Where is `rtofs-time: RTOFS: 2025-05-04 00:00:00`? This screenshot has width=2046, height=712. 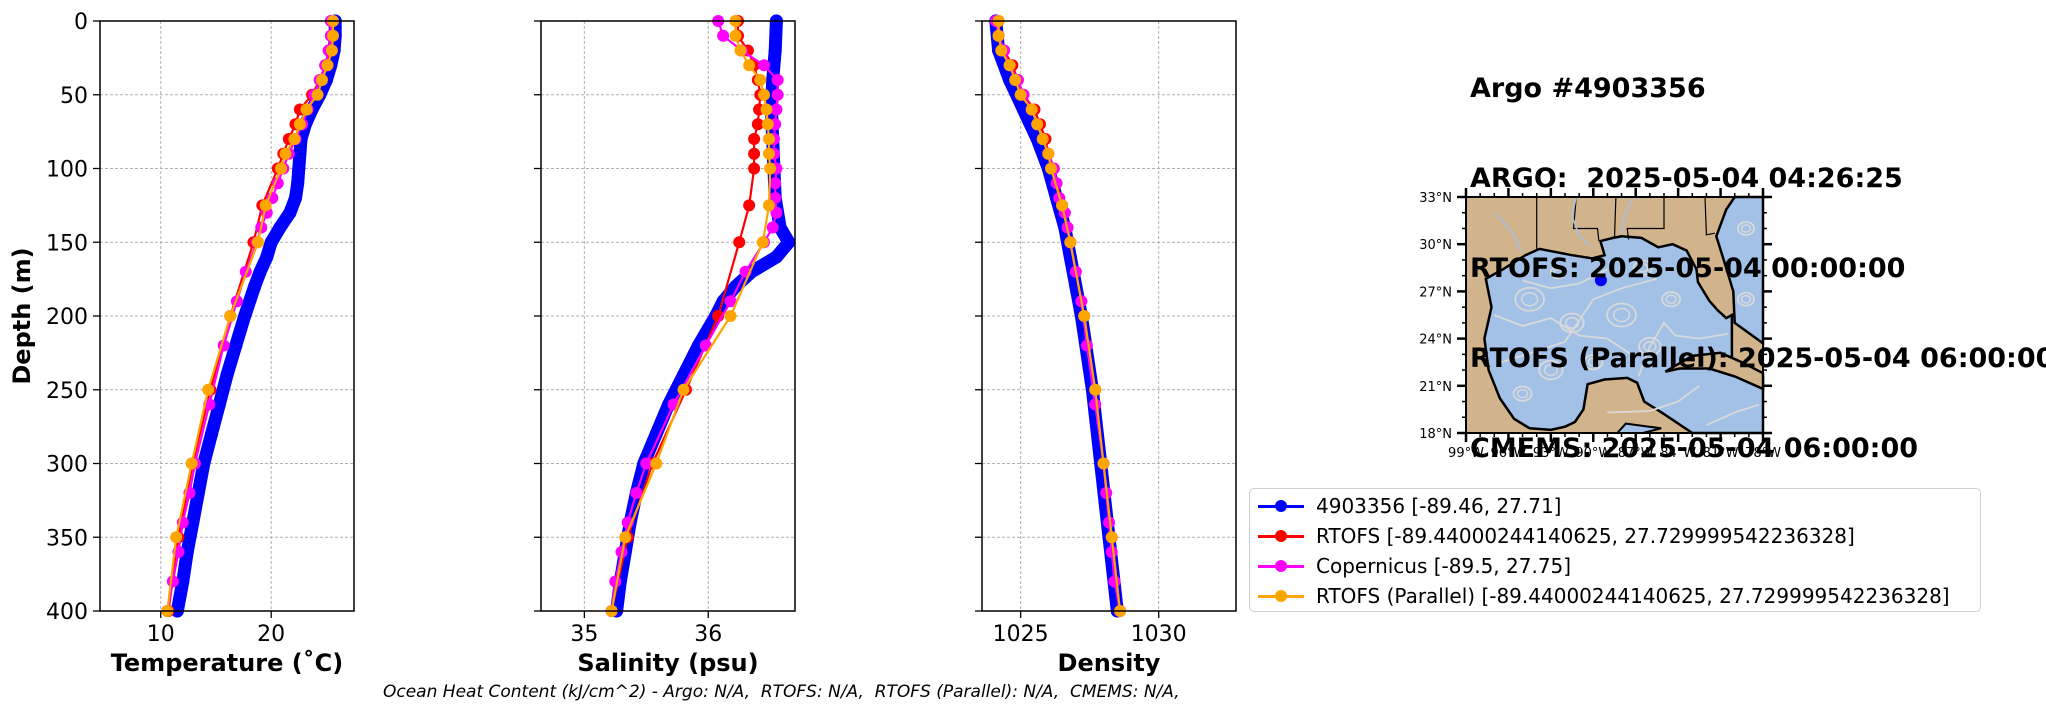
rtofs-time: RTOFS: 2025-05-04 00:00:00 is located at coordinates (1688, 268).